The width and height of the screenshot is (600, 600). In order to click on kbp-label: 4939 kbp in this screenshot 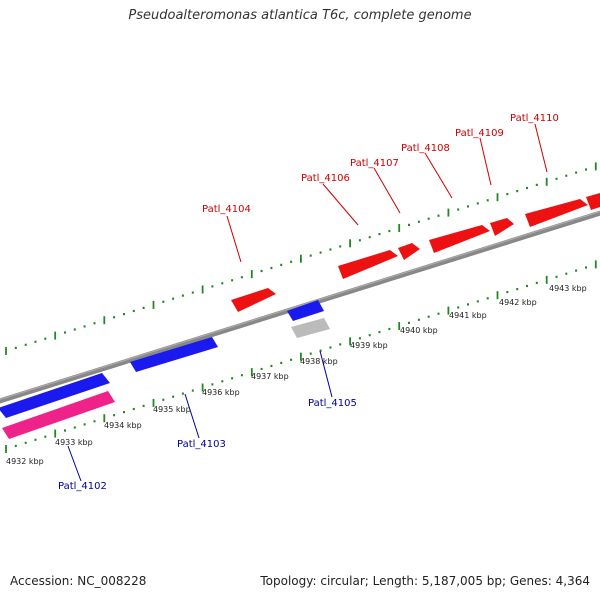, I will do `click(369, 345)`.